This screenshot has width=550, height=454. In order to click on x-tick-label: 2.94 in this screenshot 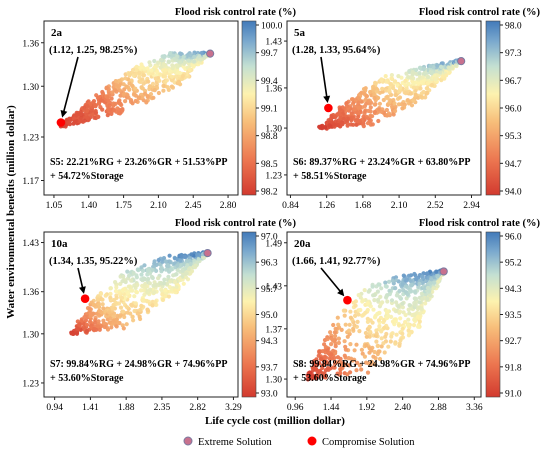, I will do `click(471, 206)`.